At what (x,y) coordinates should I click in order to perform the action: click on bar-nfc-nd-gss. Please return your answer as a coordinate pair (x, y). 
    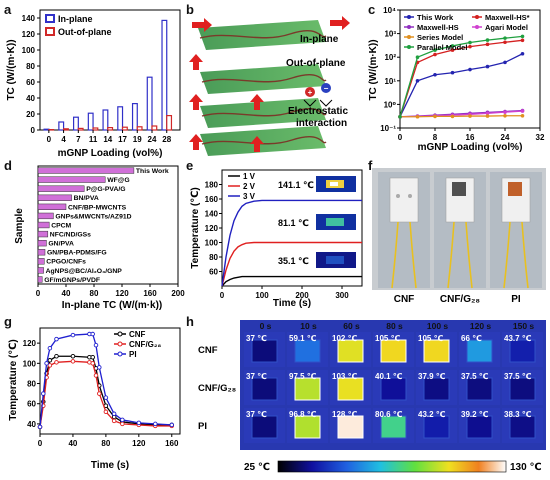
    Looking at the image, I should click on (43, 234).